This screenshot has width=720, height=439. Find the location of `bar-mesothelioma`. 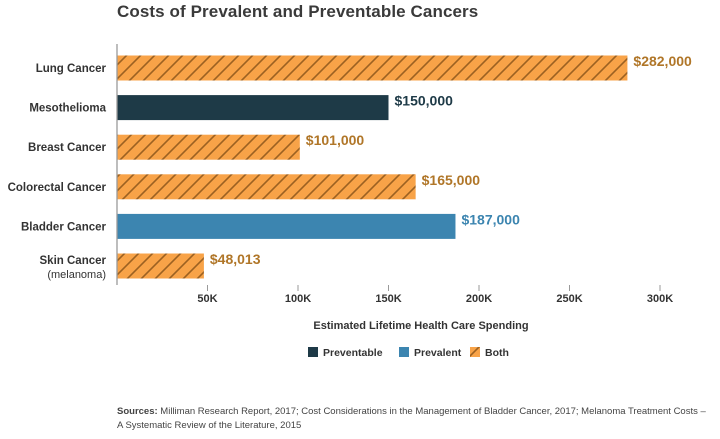

bar-mesothelioma is located at coordinates (253, 108).